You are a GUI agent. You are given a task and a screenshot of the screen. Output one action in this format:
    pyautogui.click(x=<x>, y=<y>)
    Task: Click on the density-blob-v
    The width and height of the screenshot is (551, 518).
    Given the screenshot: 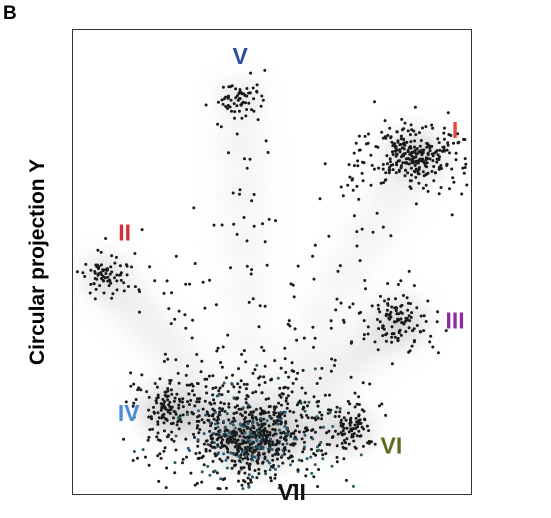 What is the action you would take?
    pyautogui.click(x=243, y=196)
    